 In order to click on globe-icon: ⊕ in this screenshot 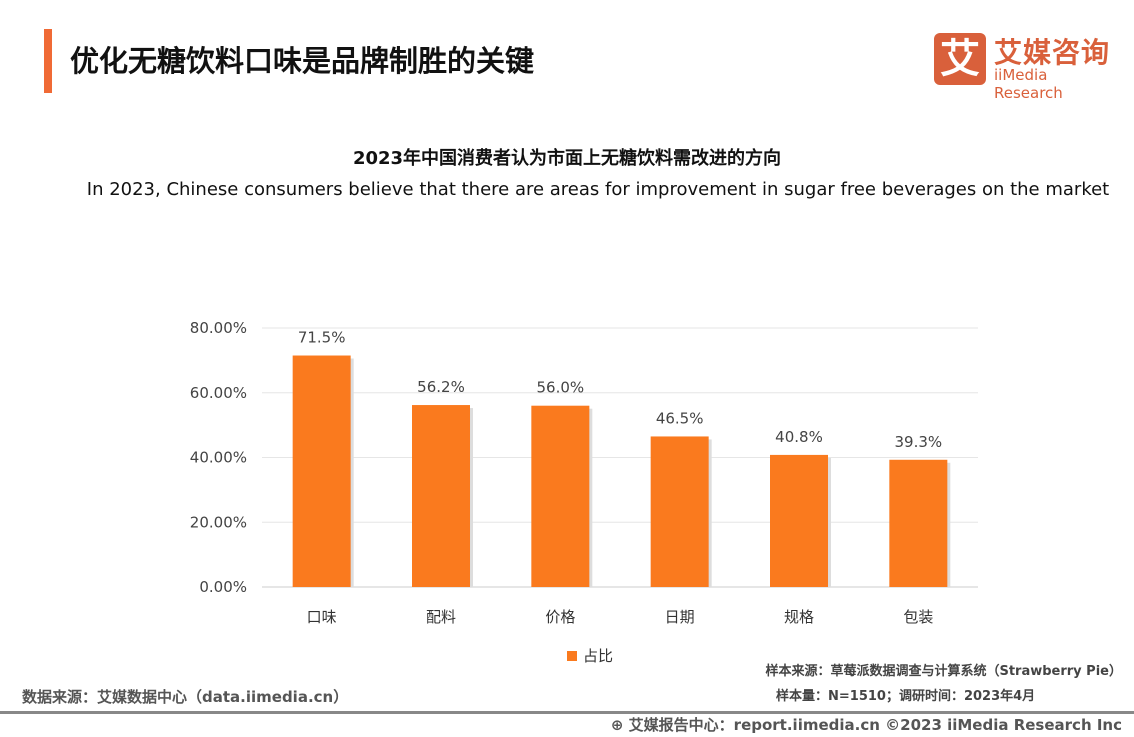, I will do `click(619, 725)`.